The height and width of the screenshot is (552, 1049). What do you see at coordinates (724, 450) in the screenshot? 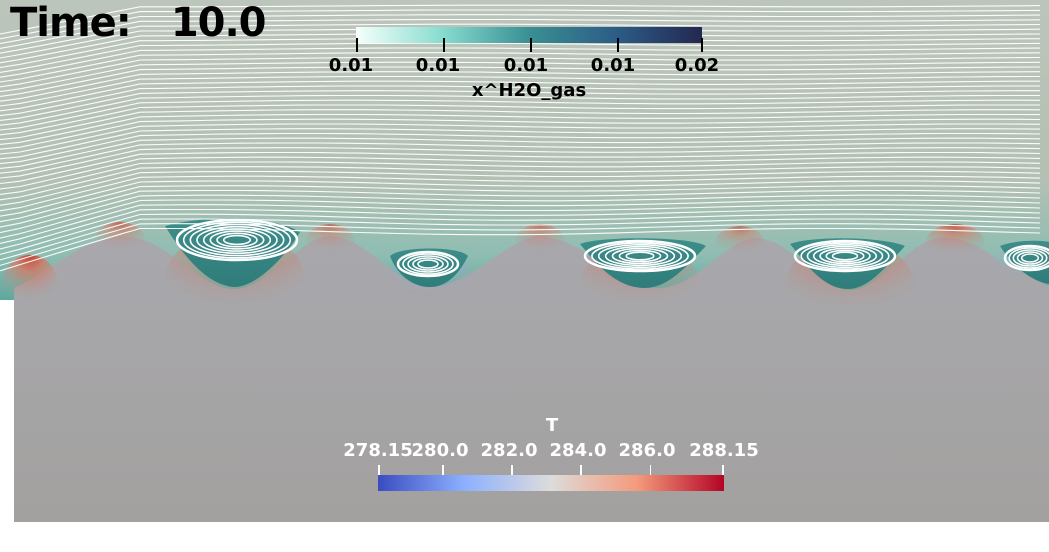
I see `temperature-tick-label: 288.15` at bounding box center [724, 450].